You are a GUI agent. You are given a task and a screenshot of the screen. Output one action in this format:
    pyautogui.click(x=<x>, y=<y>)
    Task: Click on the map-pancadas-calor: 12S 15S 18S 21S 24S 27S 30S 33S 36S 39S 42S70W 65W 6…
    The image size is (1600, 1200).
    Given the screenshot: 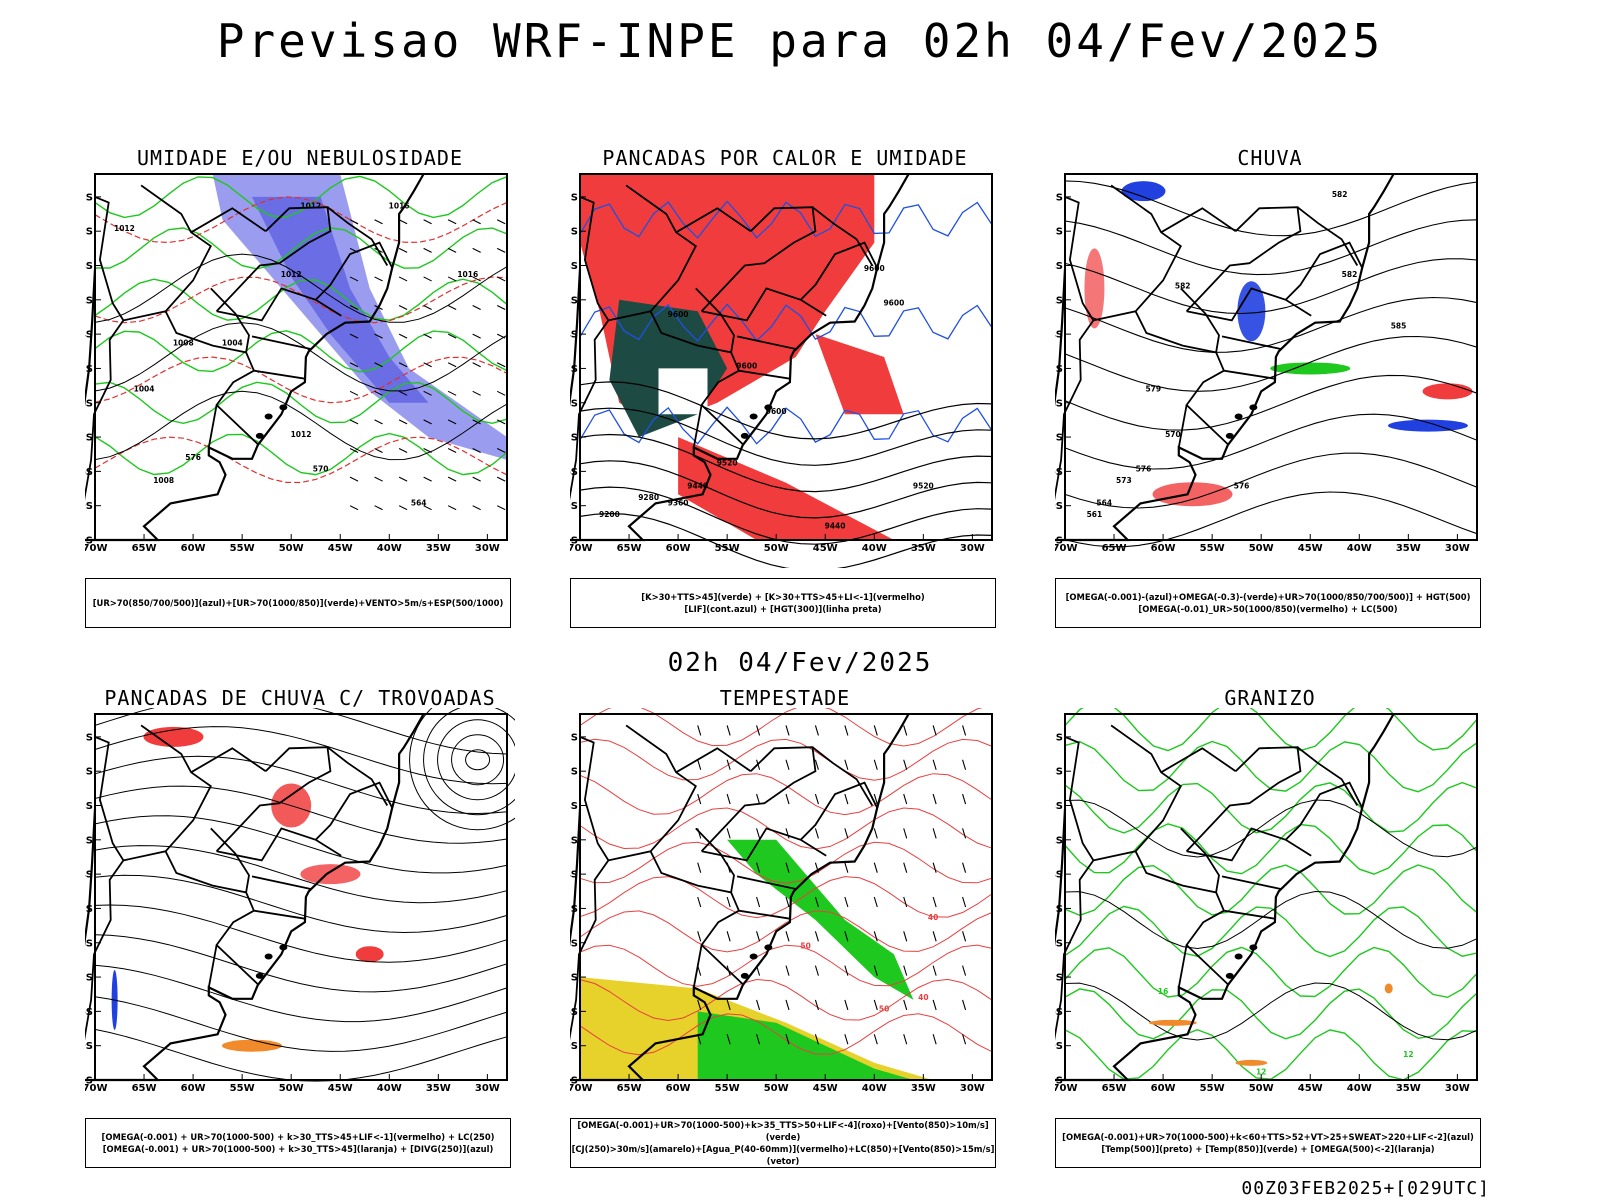 What is the action you would take?
    pyautogui.click(x=781, y=370)
    